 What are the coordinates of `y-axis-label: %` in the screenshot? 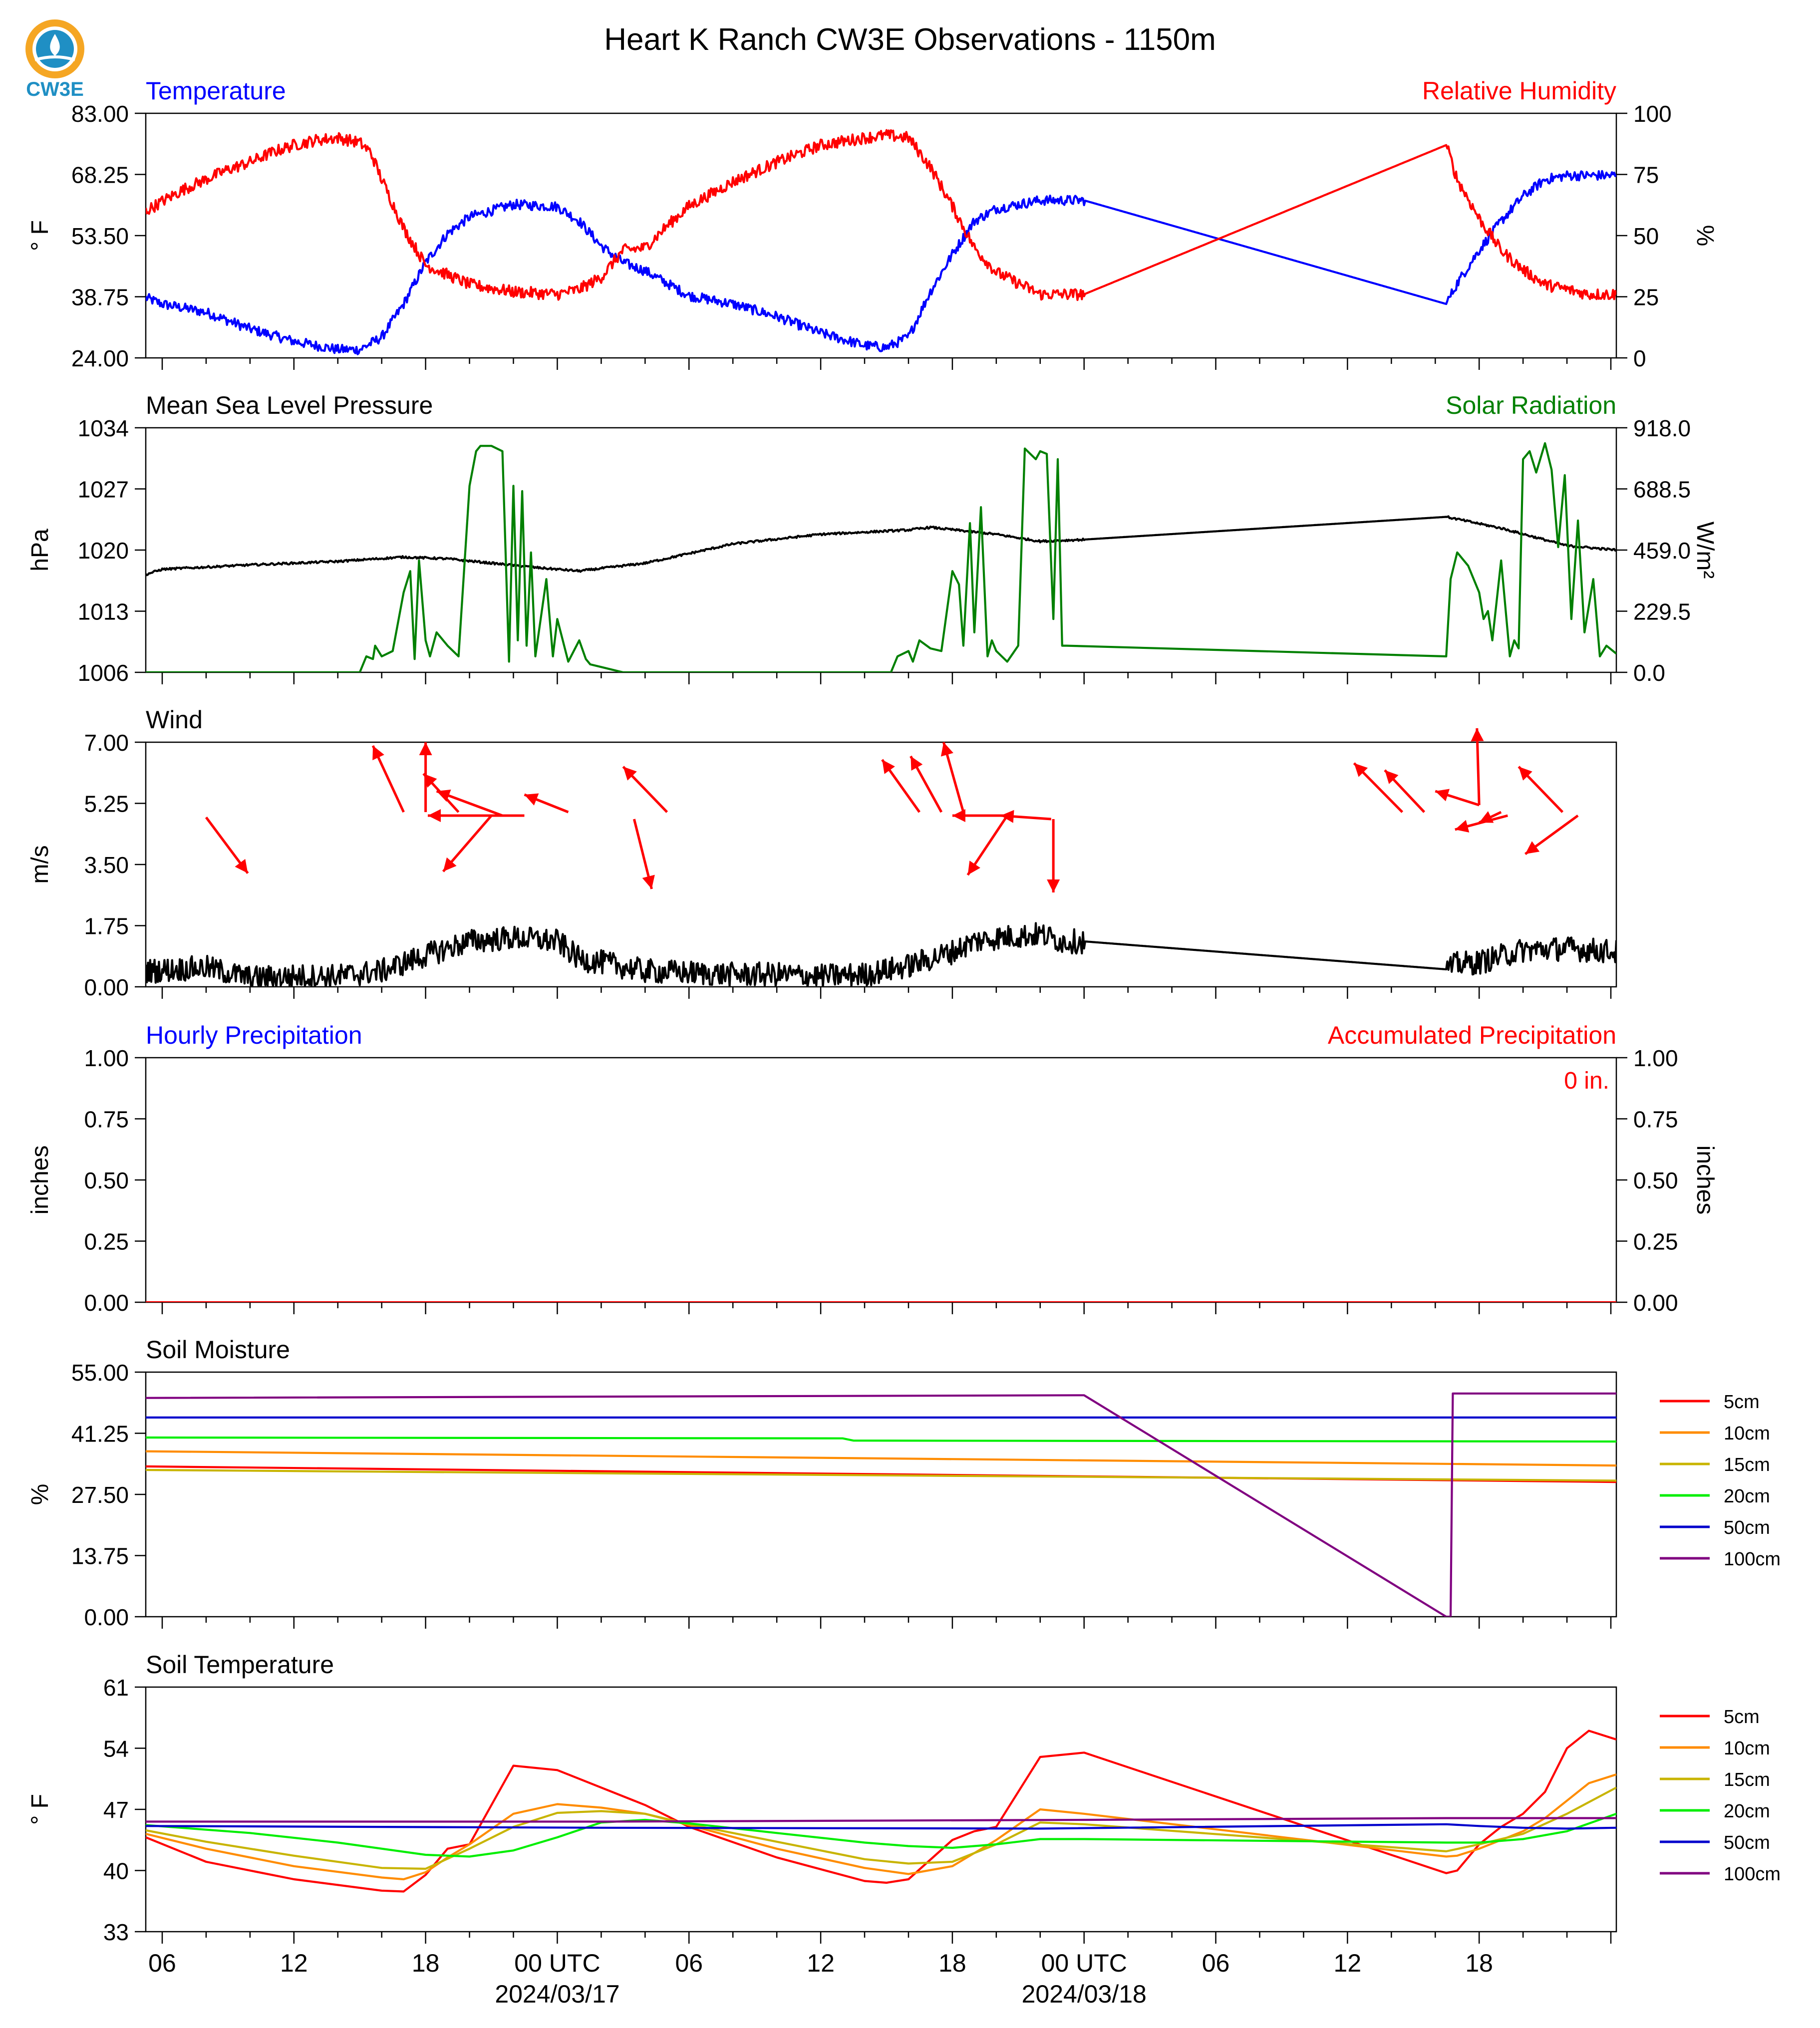 It's located at (40, 1494).